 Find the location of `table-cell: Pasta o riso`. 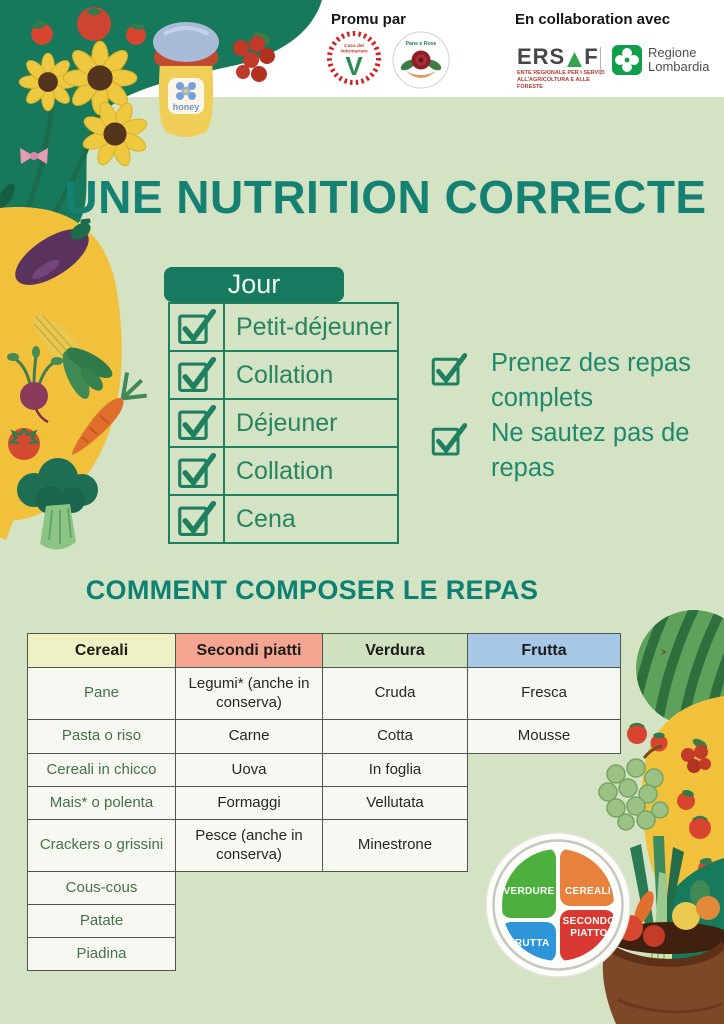

table-cell: Pasta o riso is located at coordinates (101, 736).